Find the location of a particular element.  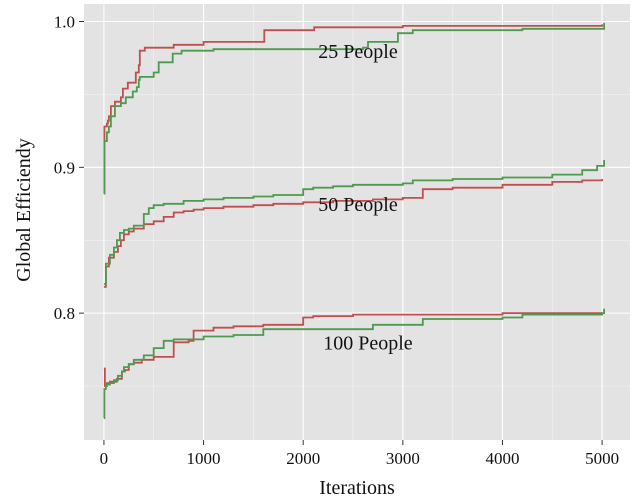

y-axis-title: Global Efficiendy is located at coordinates (24, 209).